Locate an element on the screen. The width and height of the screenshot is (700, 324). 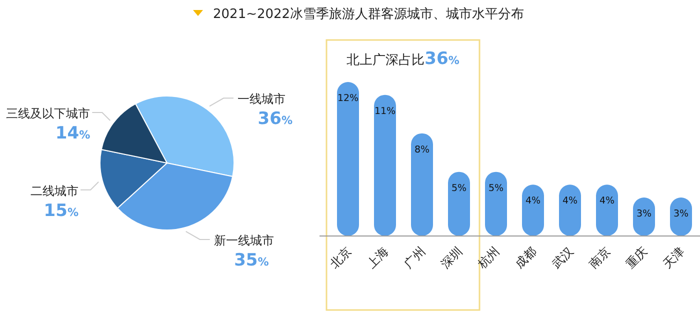
x-tick-label: 成都 is located at coordinates (526, 258).